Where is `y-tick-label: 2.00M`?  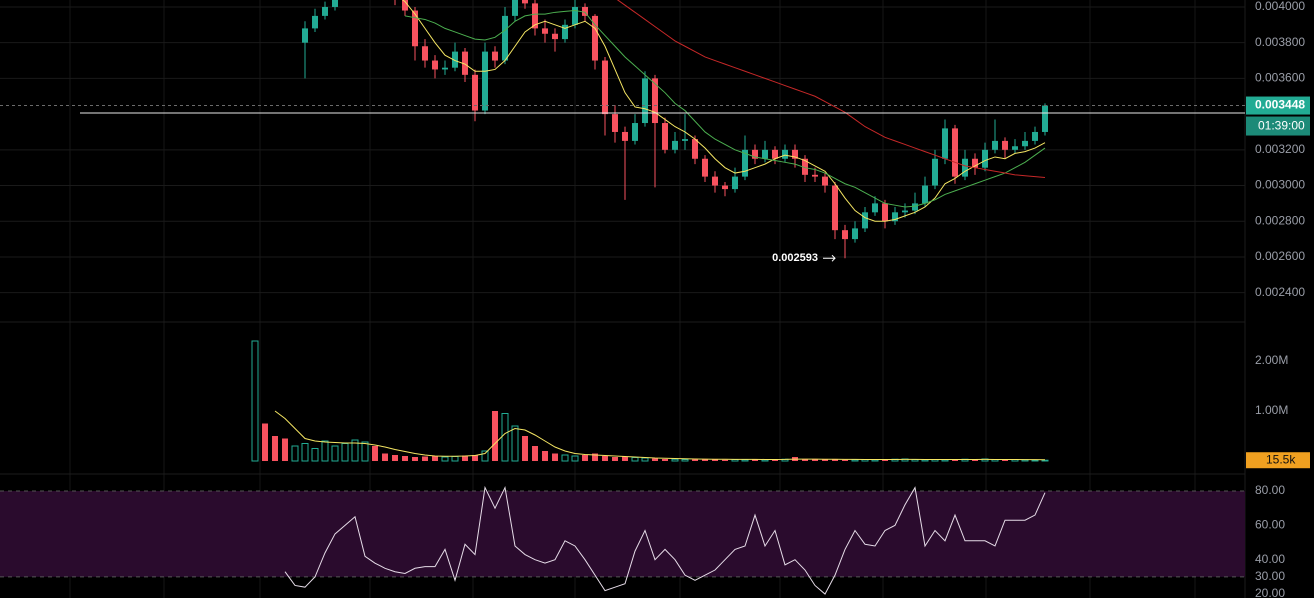
y-tick-label: 2.00M is located at coordinates (1271, 360).